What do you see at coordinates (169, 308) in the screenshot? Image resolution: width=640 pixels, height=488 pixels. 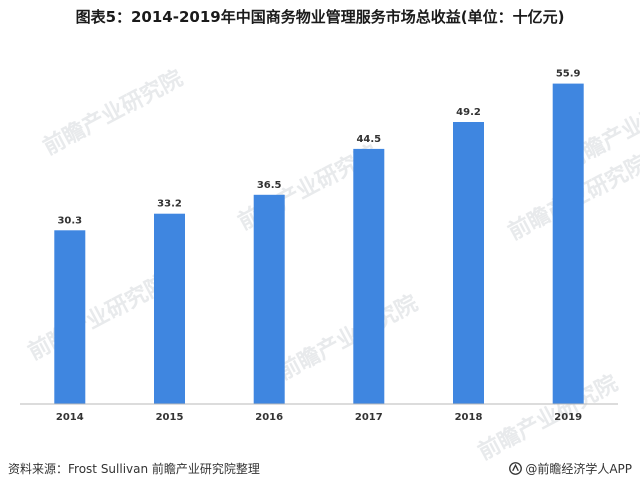 I see `bar-2015` at bounding box center [169, 308].